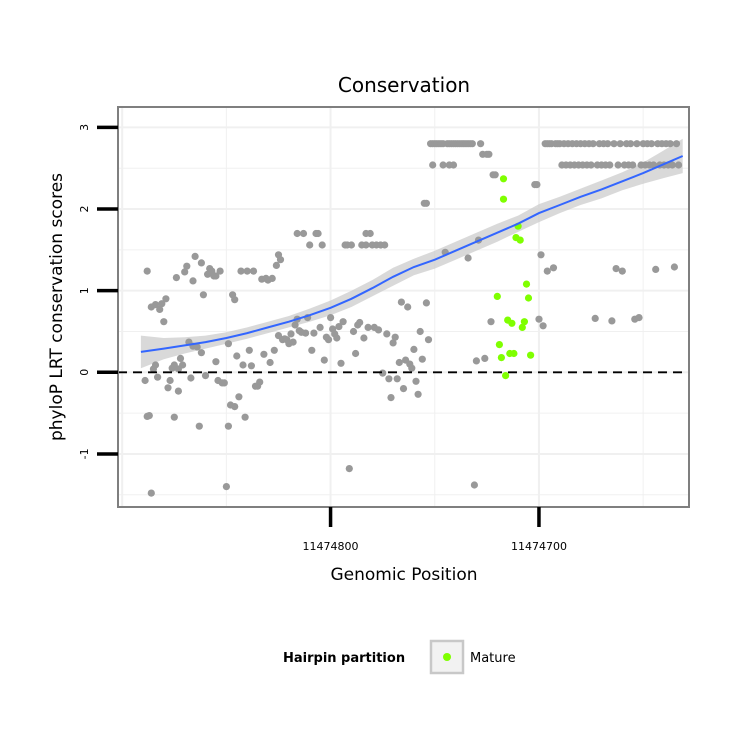 The width and height of the screenshot is (750, 750). Describe the element at coordinates (344, 658) in the screenshot. I see `legend-title: Hairpin partition` at that location.